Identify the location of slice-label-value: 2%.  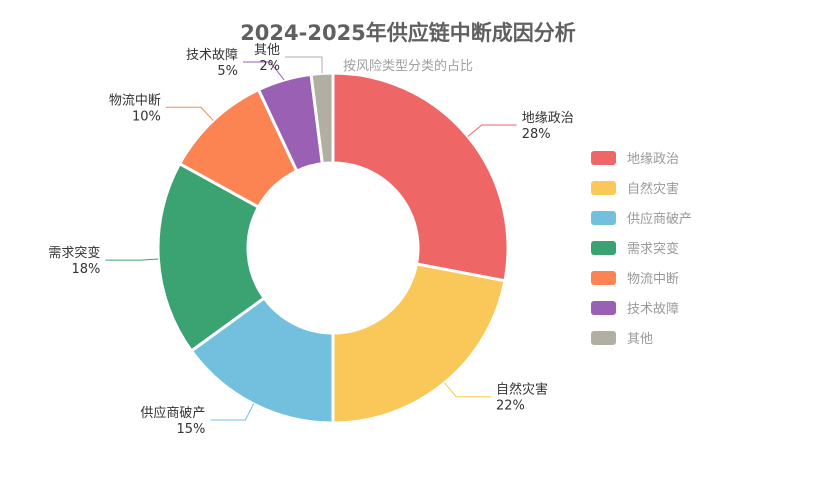
(269, 66).